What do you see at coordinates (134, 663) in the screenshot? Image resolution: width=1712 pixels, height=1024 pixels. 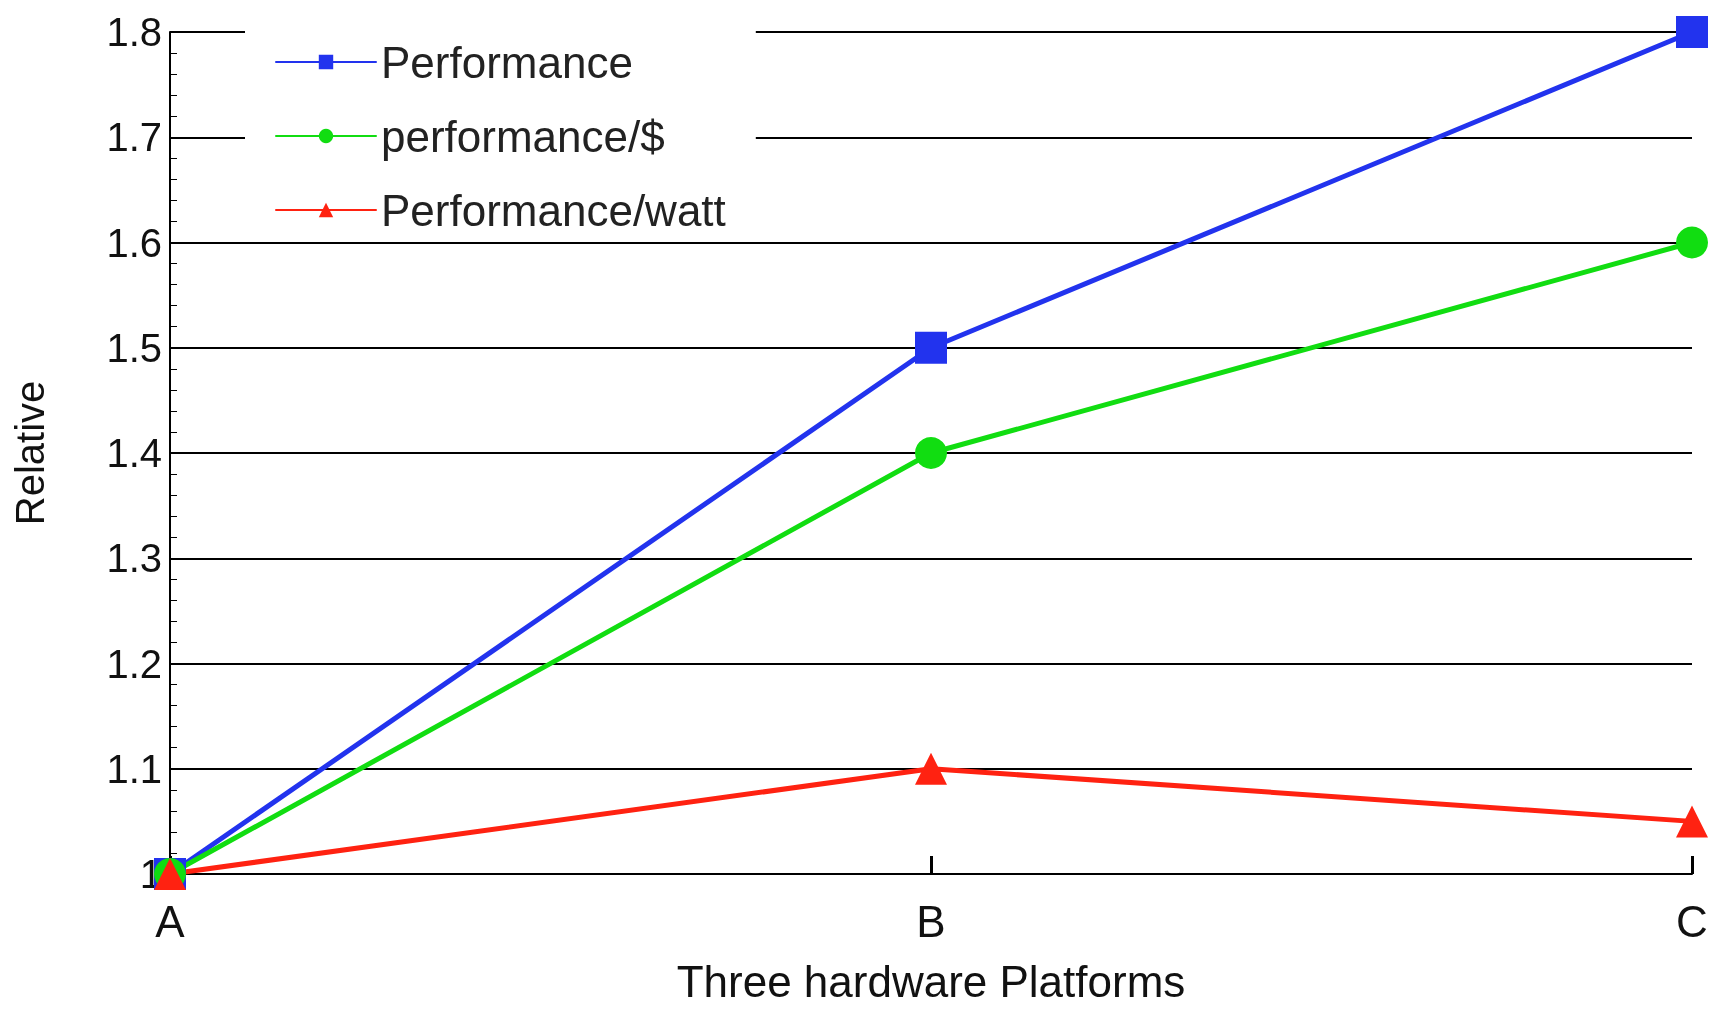 I see `y-tick-label: 1.2` at bounding box center [134, 663].